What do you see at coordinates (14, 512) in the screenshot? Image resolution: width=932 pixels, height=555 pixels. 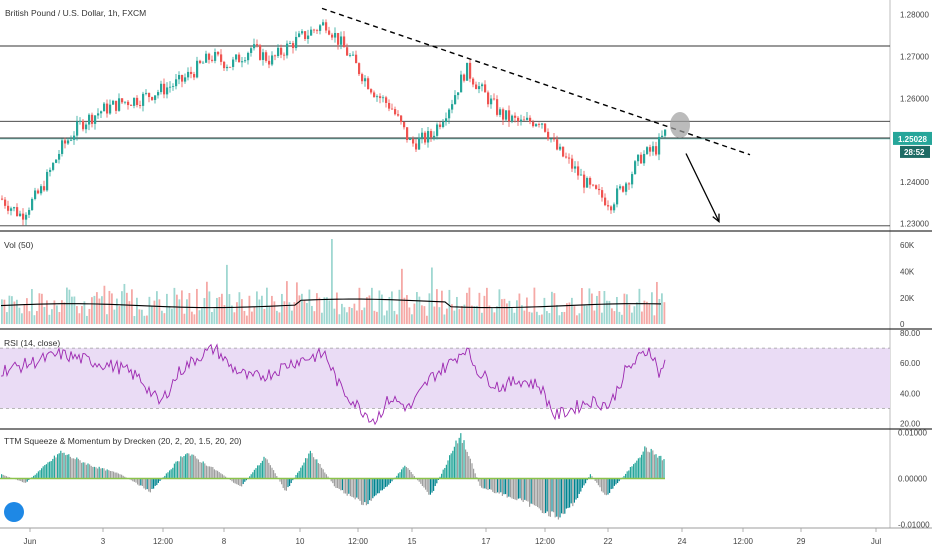 I see `tradingview-logo-icon` at bounding box center [14, 512].